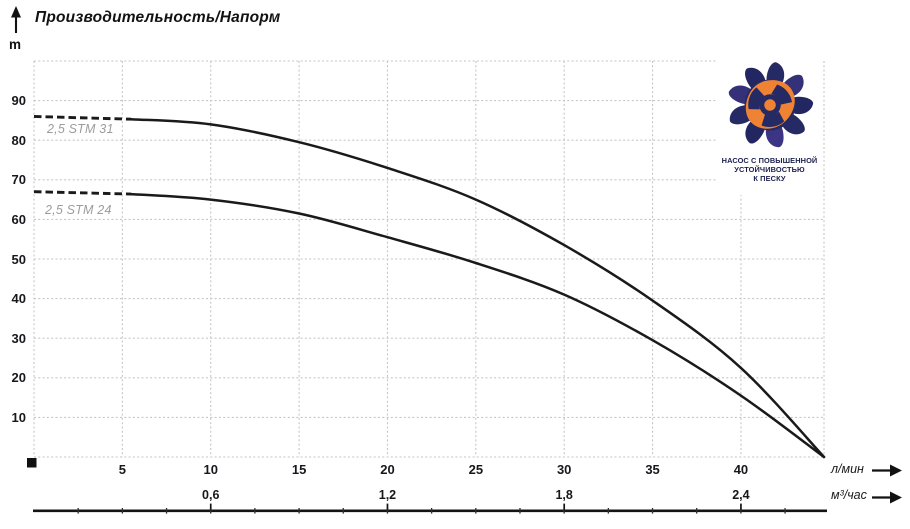 The height and width of the screenshot is (529, 910). Describe the element at coordinates (652, 469) in the screenshot. I see `x-tick-label-lmin: 35` at that location.